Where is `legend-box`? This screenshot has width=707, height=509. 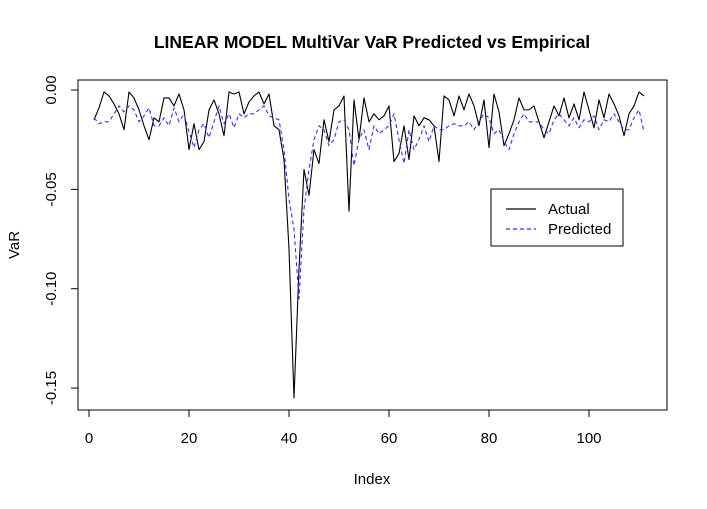 legend-box is located at coordinates (557, 217).